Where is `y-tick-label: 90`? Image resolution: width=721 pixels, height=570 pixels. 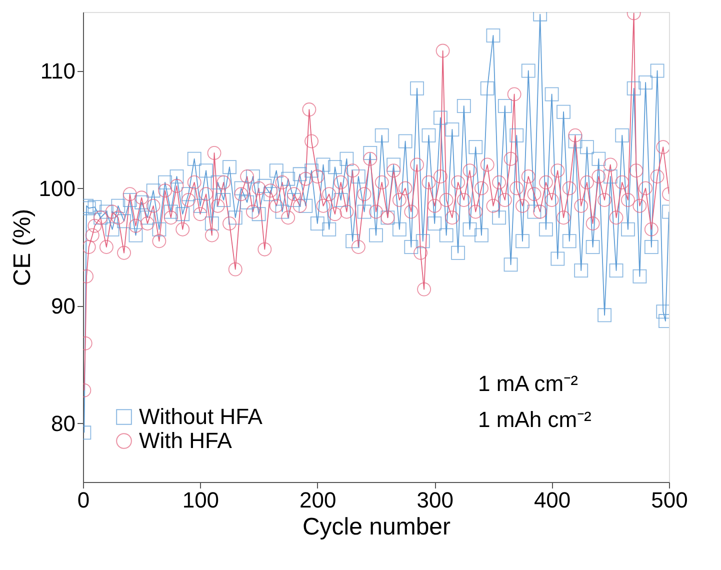
y-tick-label: 90 is located at coordinates (63, 305).